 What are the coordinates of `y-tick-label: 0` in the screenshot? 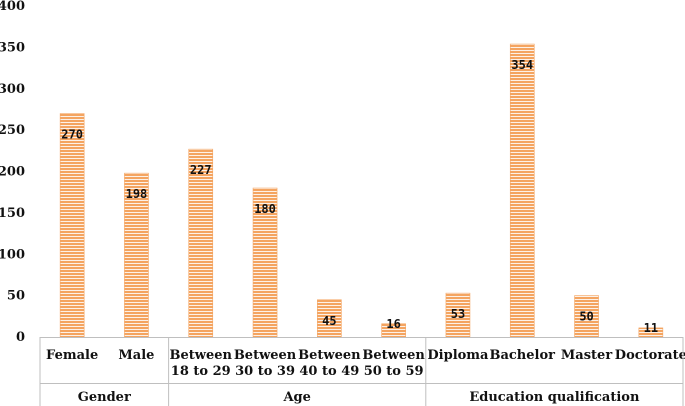 It's located at (20, 337).